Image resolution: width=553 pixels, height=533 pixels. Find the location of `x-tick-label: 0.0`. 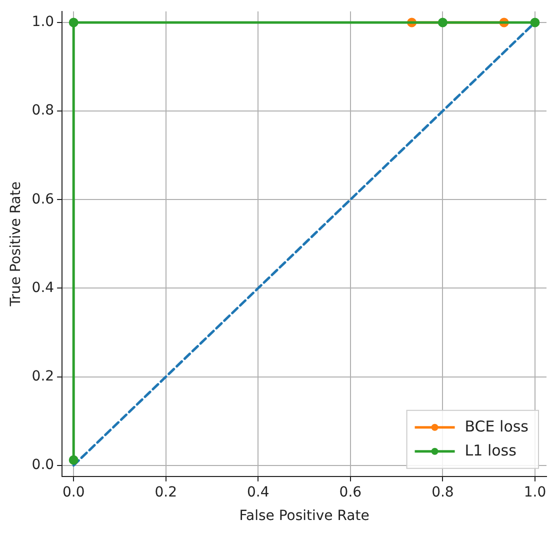

x-tick-label: 0.0 is located at coordinates (73, 492).